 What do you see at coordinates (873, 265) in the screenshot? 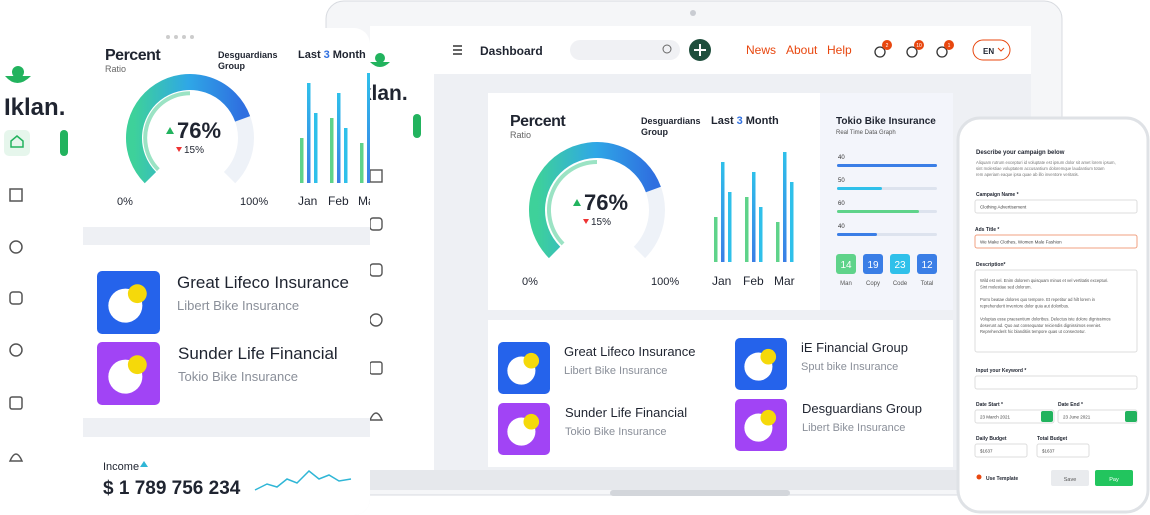
I see `stat-value: 19` at bounding box center [873, 265].